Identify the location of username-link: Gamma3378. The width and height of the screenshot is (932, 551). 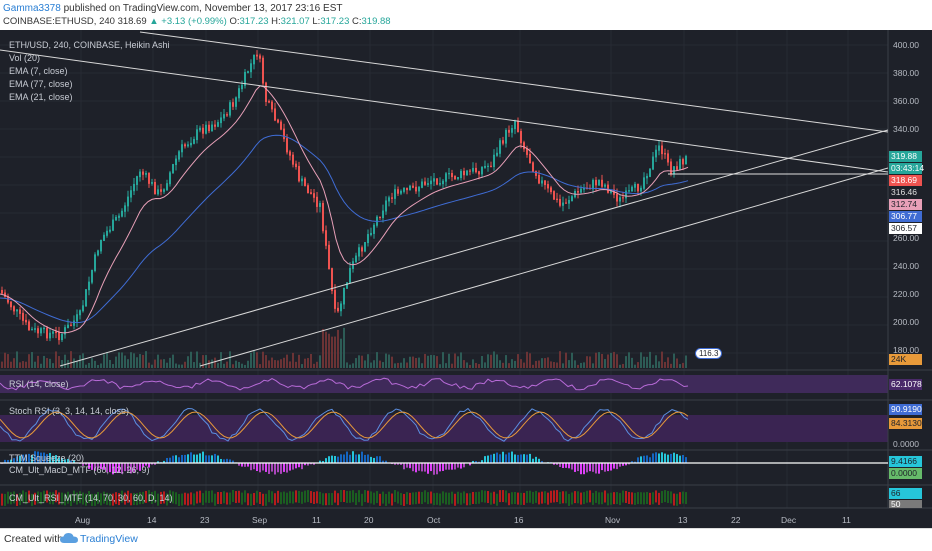
(32, 8).